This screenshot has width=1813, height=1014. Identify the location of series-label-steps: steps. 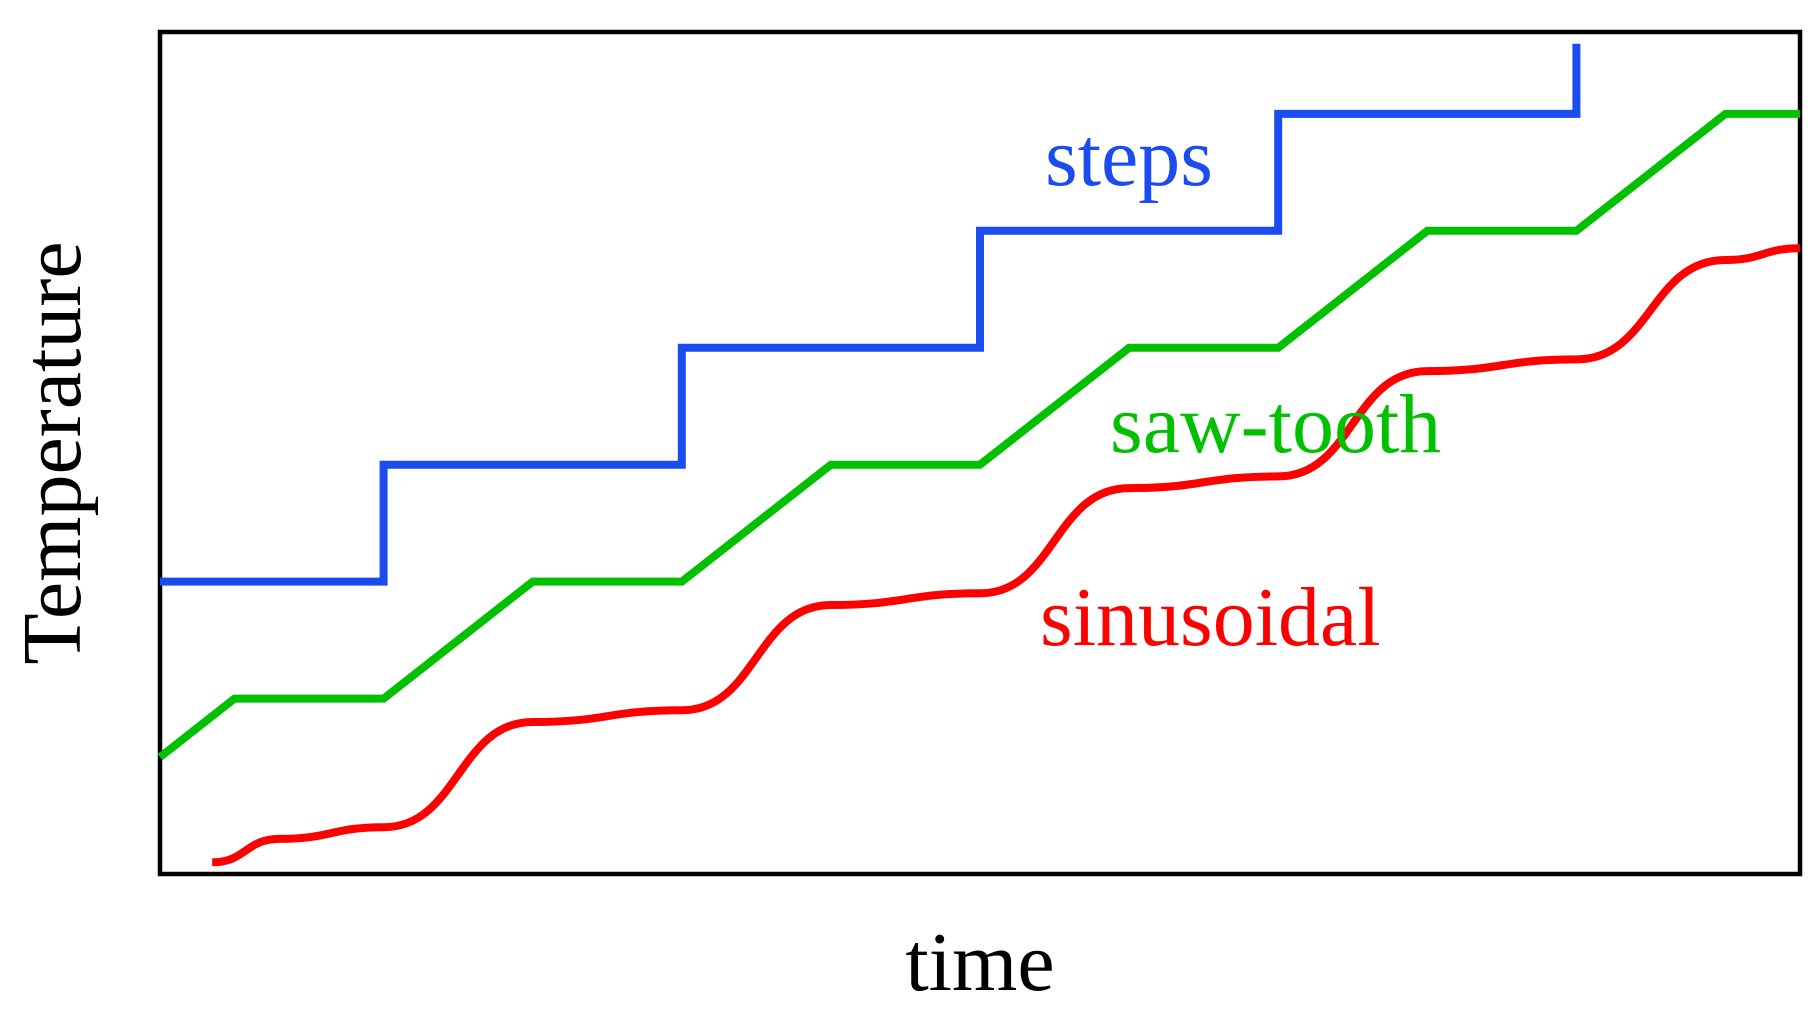
(1129, 157).